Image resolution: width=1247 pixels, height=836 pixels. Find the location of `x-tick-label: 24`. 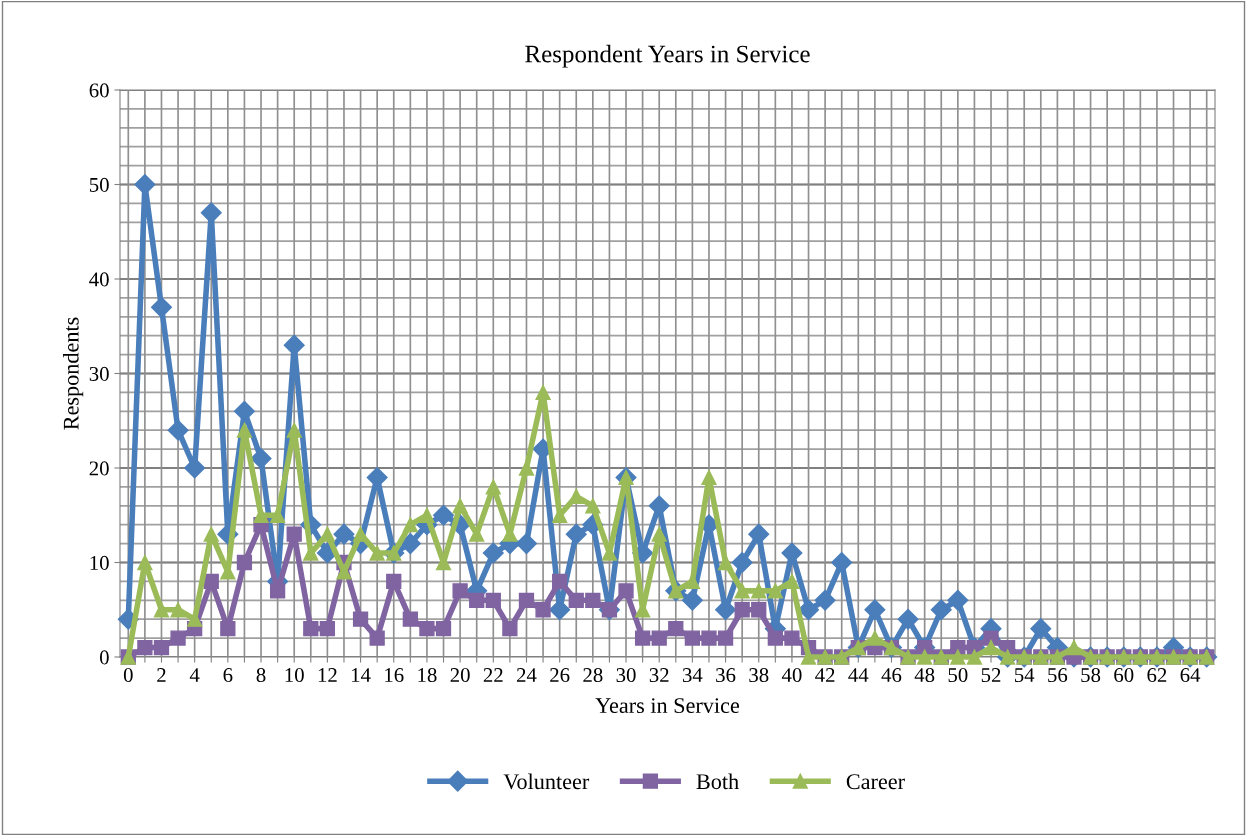

x-tick-label: 24 is located at coordinates (526, 675).